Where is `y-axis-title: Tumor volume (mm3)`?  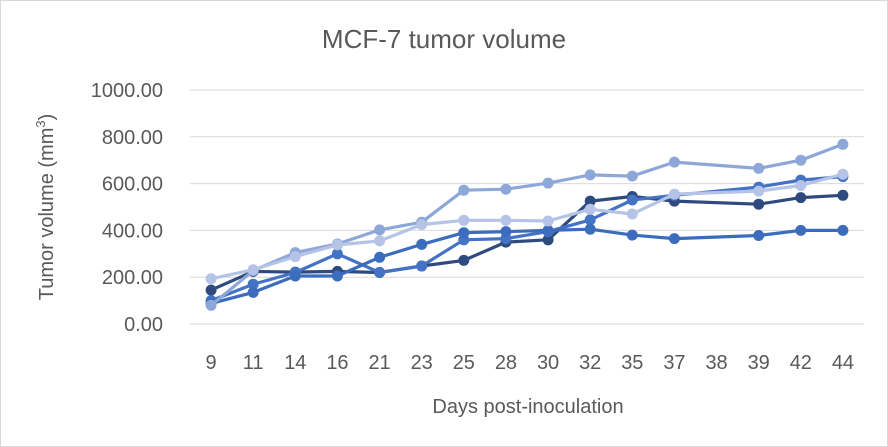 y-axis-title: Tumor volume (mm3) is located at coordinates (45, 207).